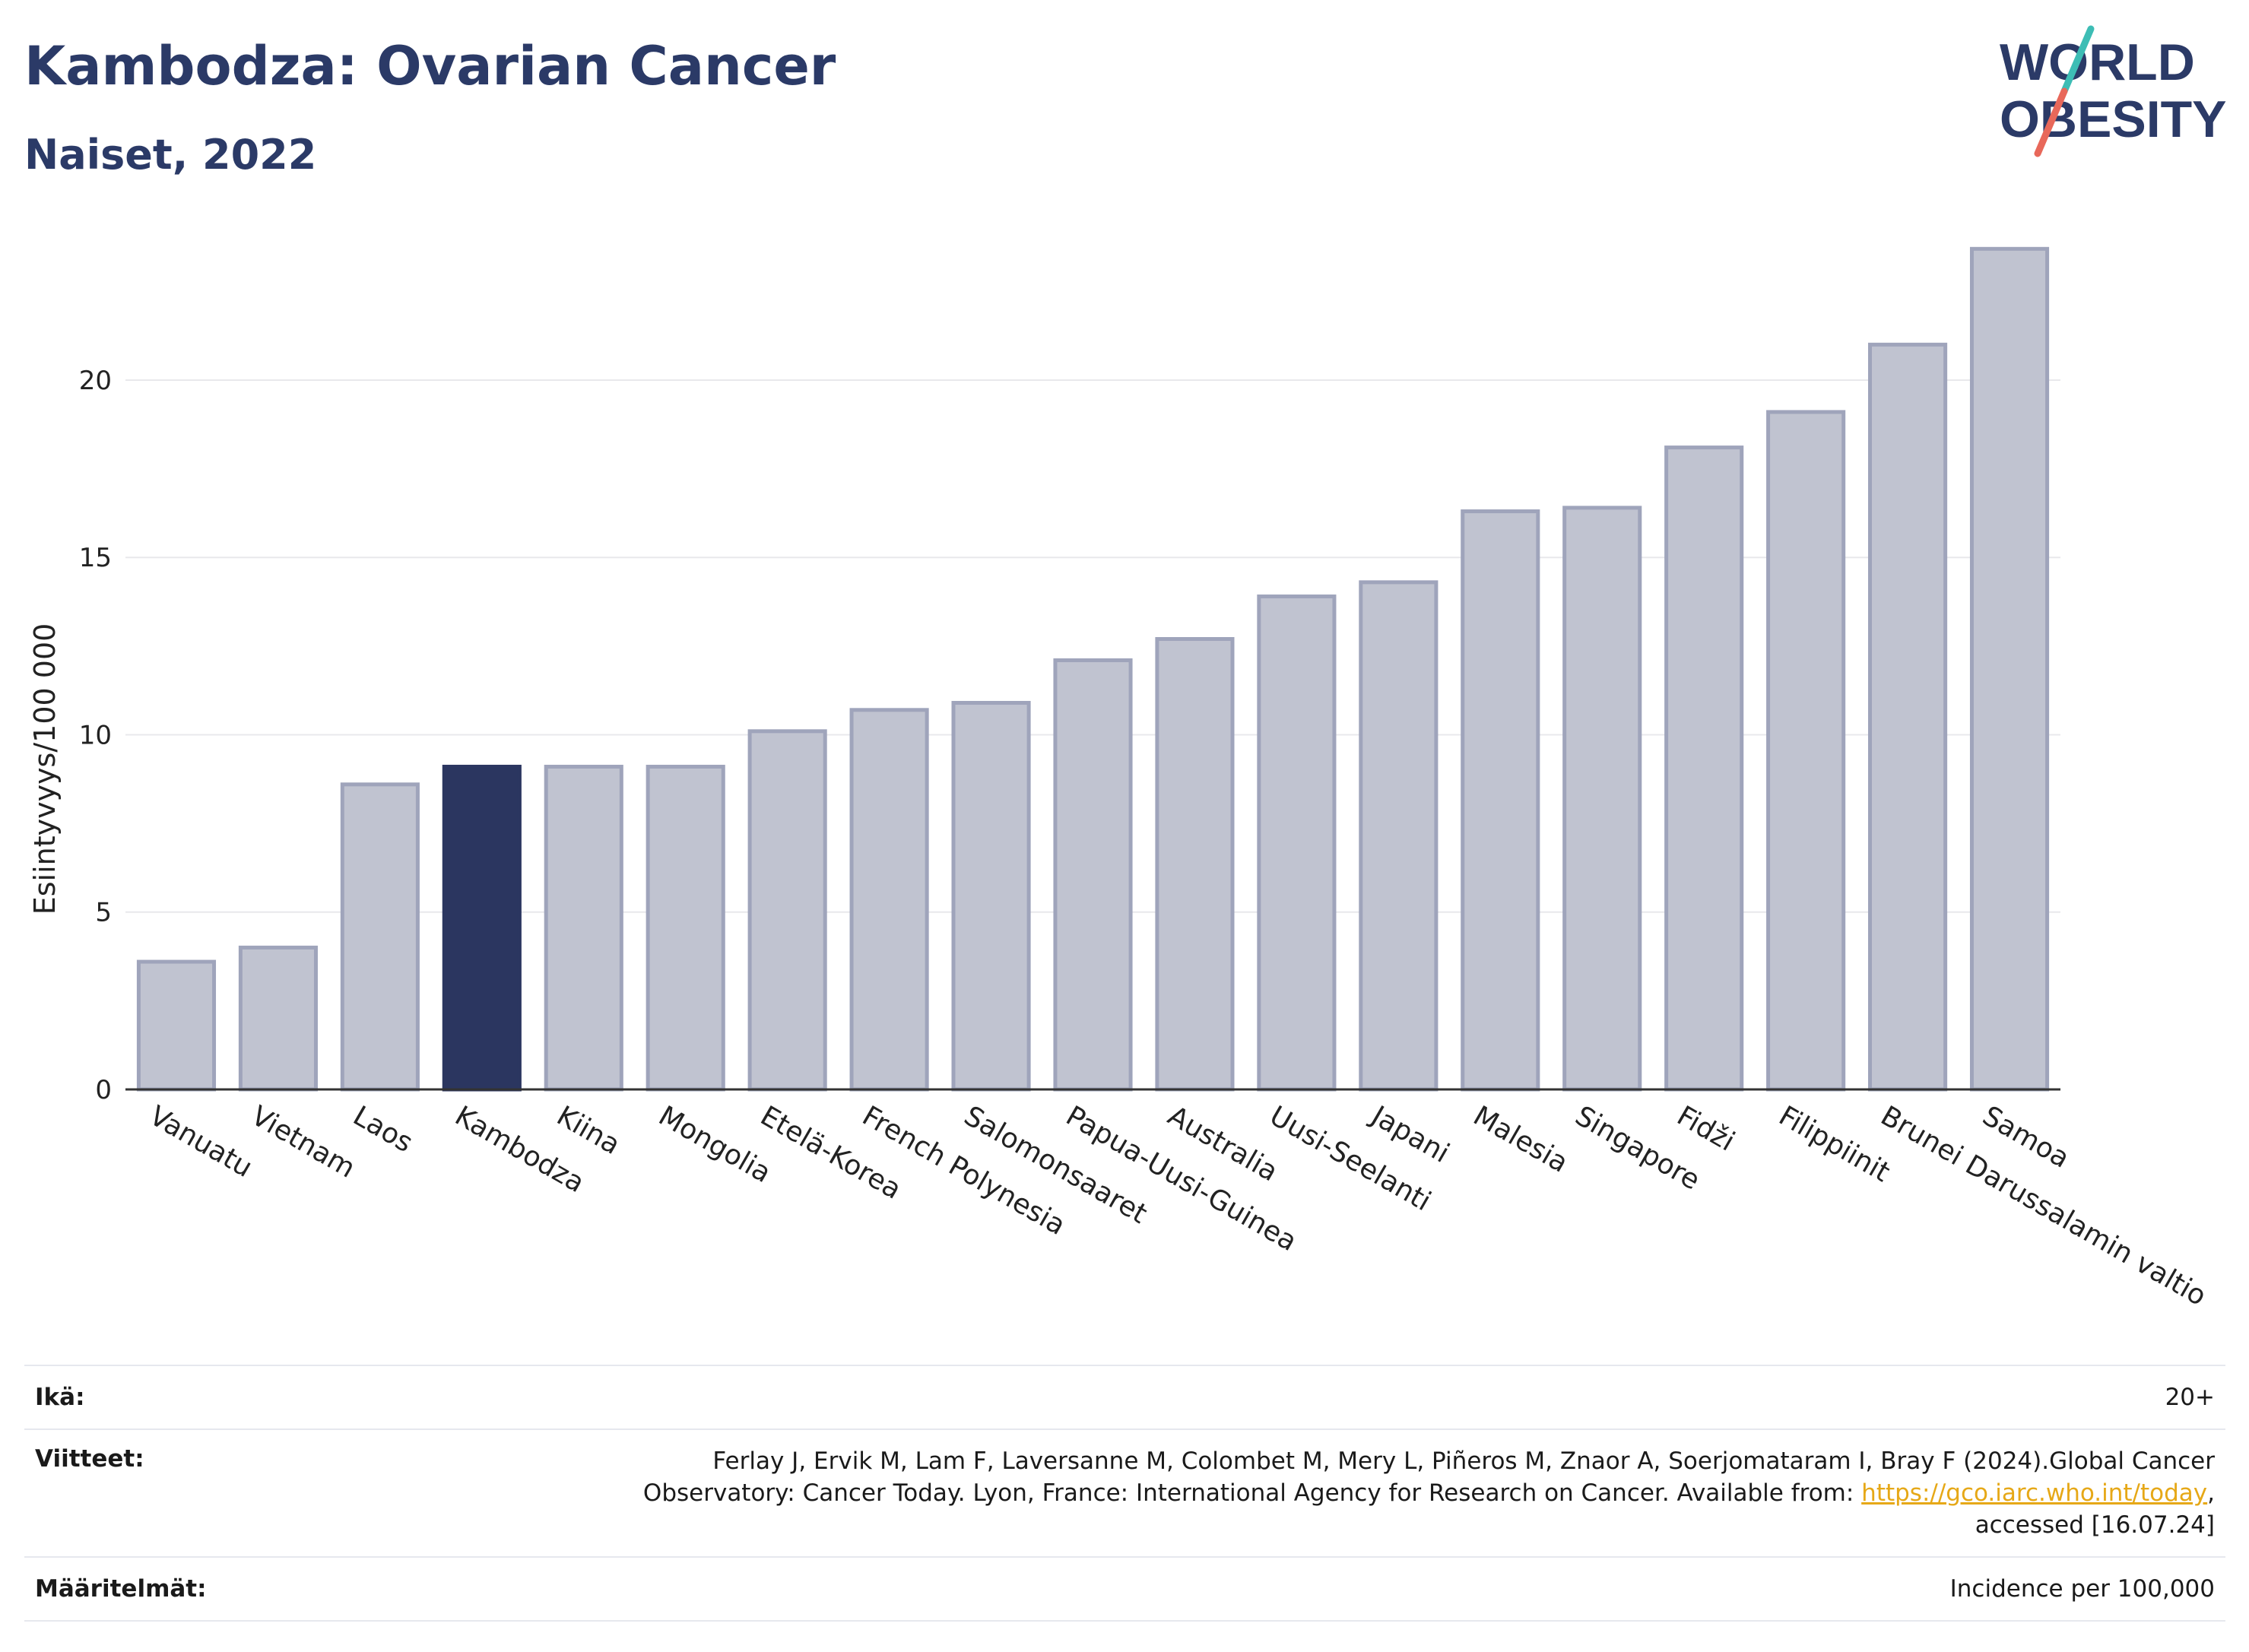  Describe the element at coordinates (588, 1130) in the screenshot. I see `x-tick-label: Kiina` at that location.